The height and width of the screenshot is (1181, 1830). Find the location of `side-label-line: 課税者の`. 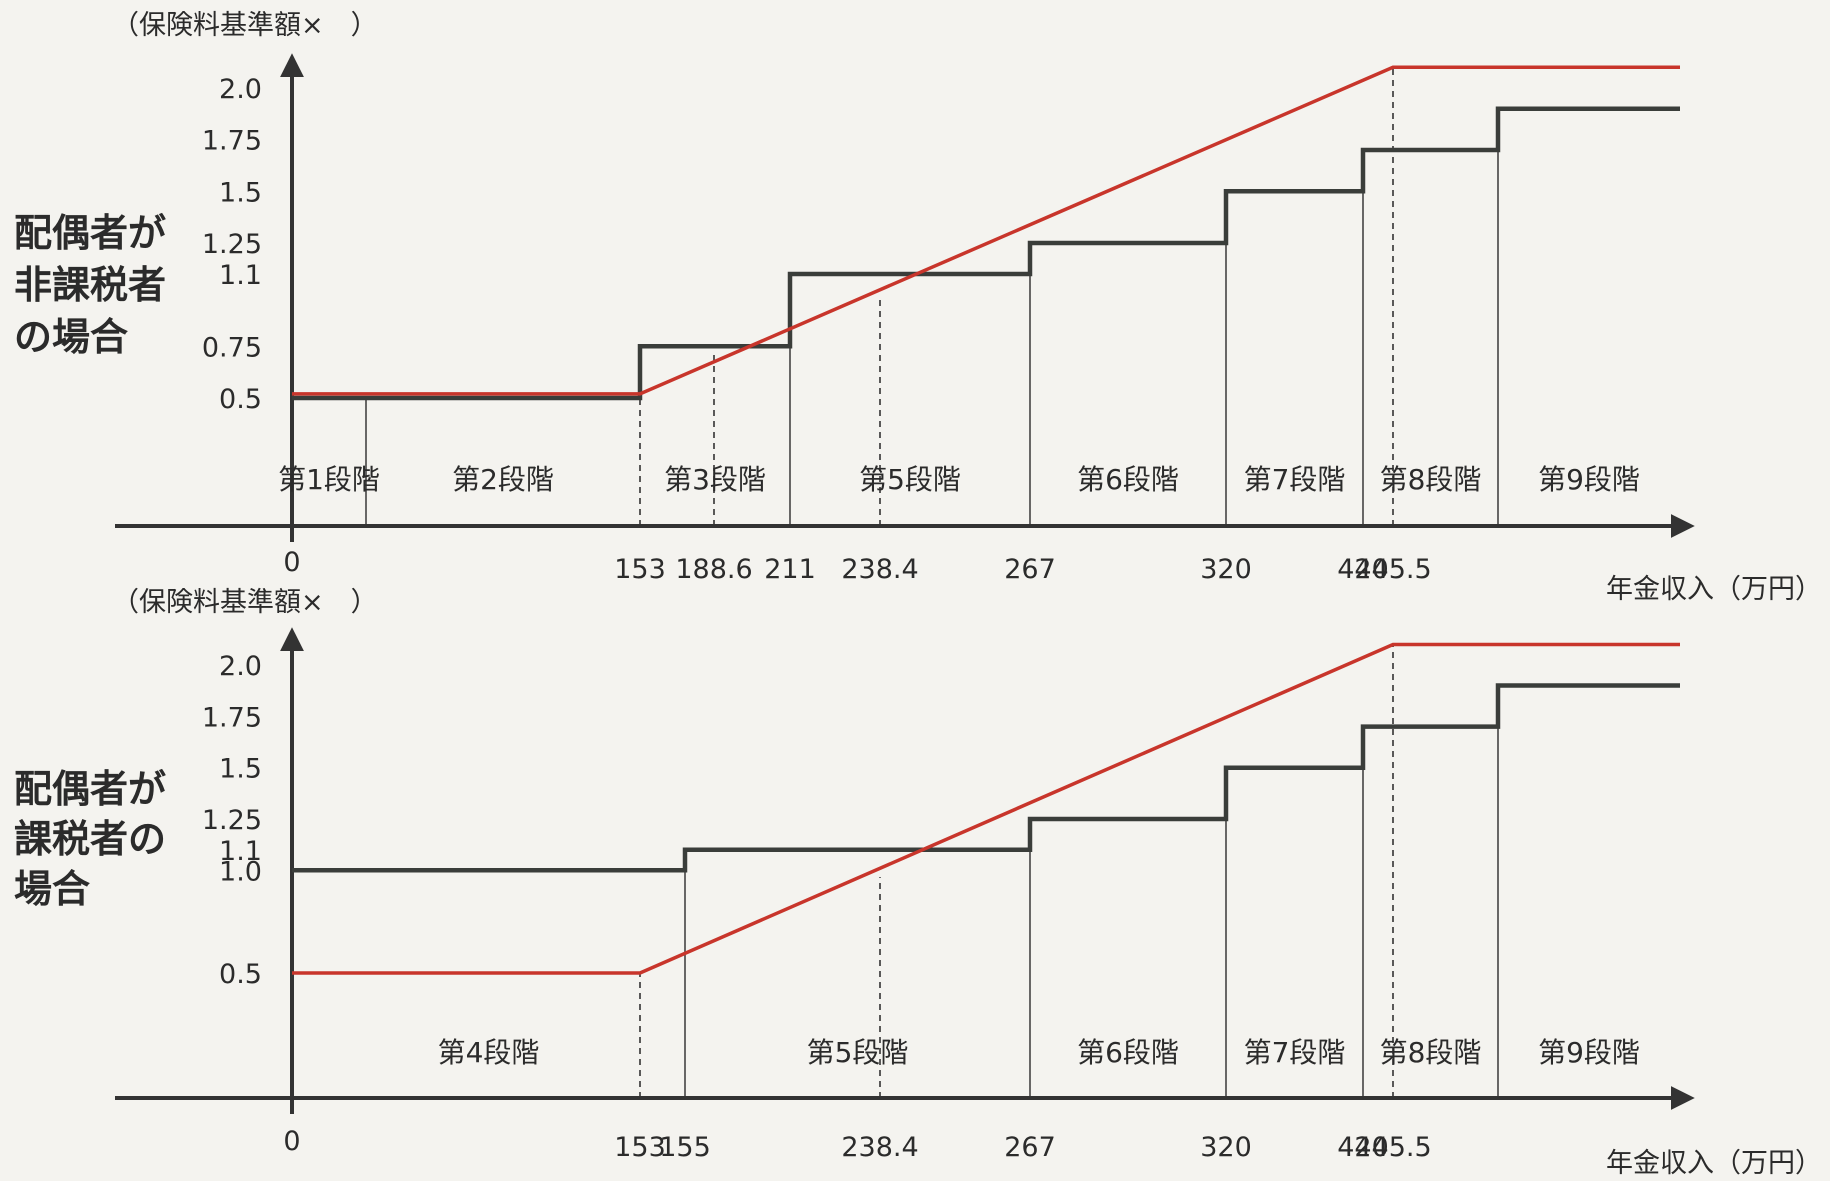

side-label-line: 課税者の is located at coordinates (90, 839).